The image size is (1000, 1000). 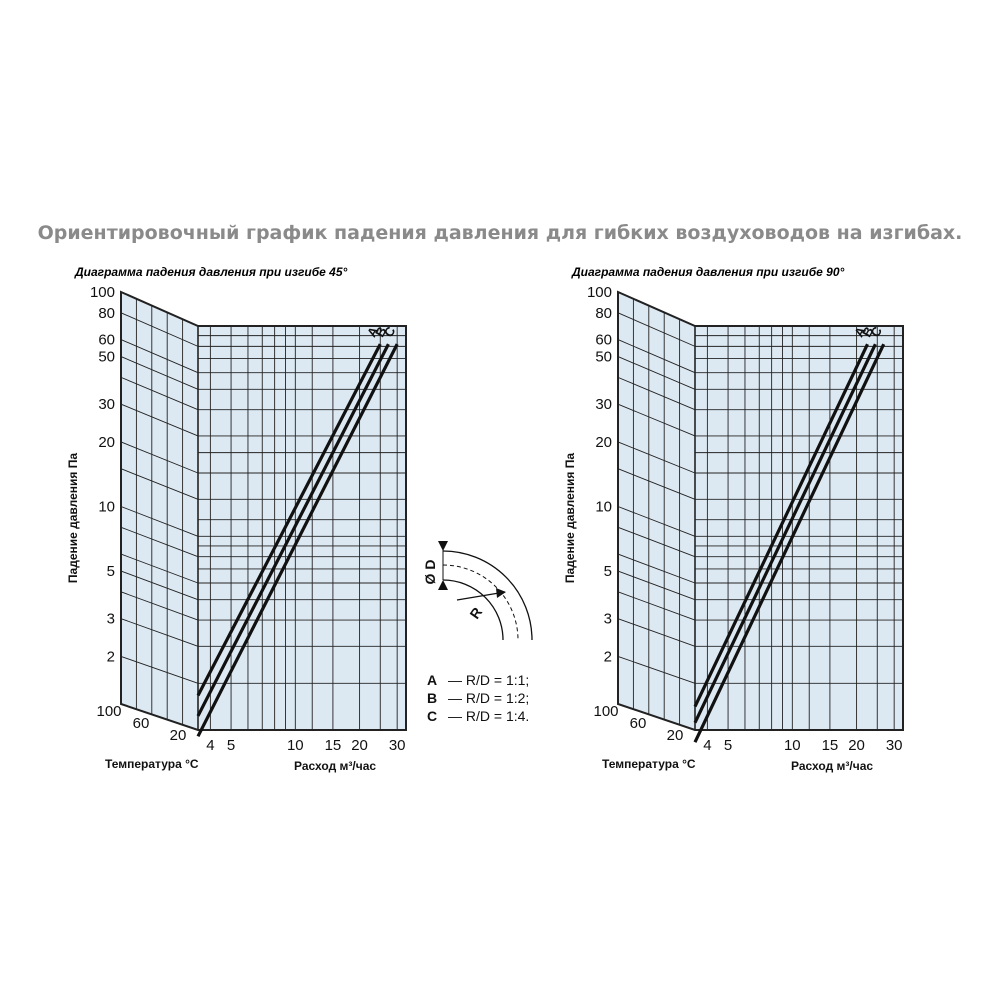 I want to click on legend-text-A: — R/D = 1:1;, so click(x=488, y=680).